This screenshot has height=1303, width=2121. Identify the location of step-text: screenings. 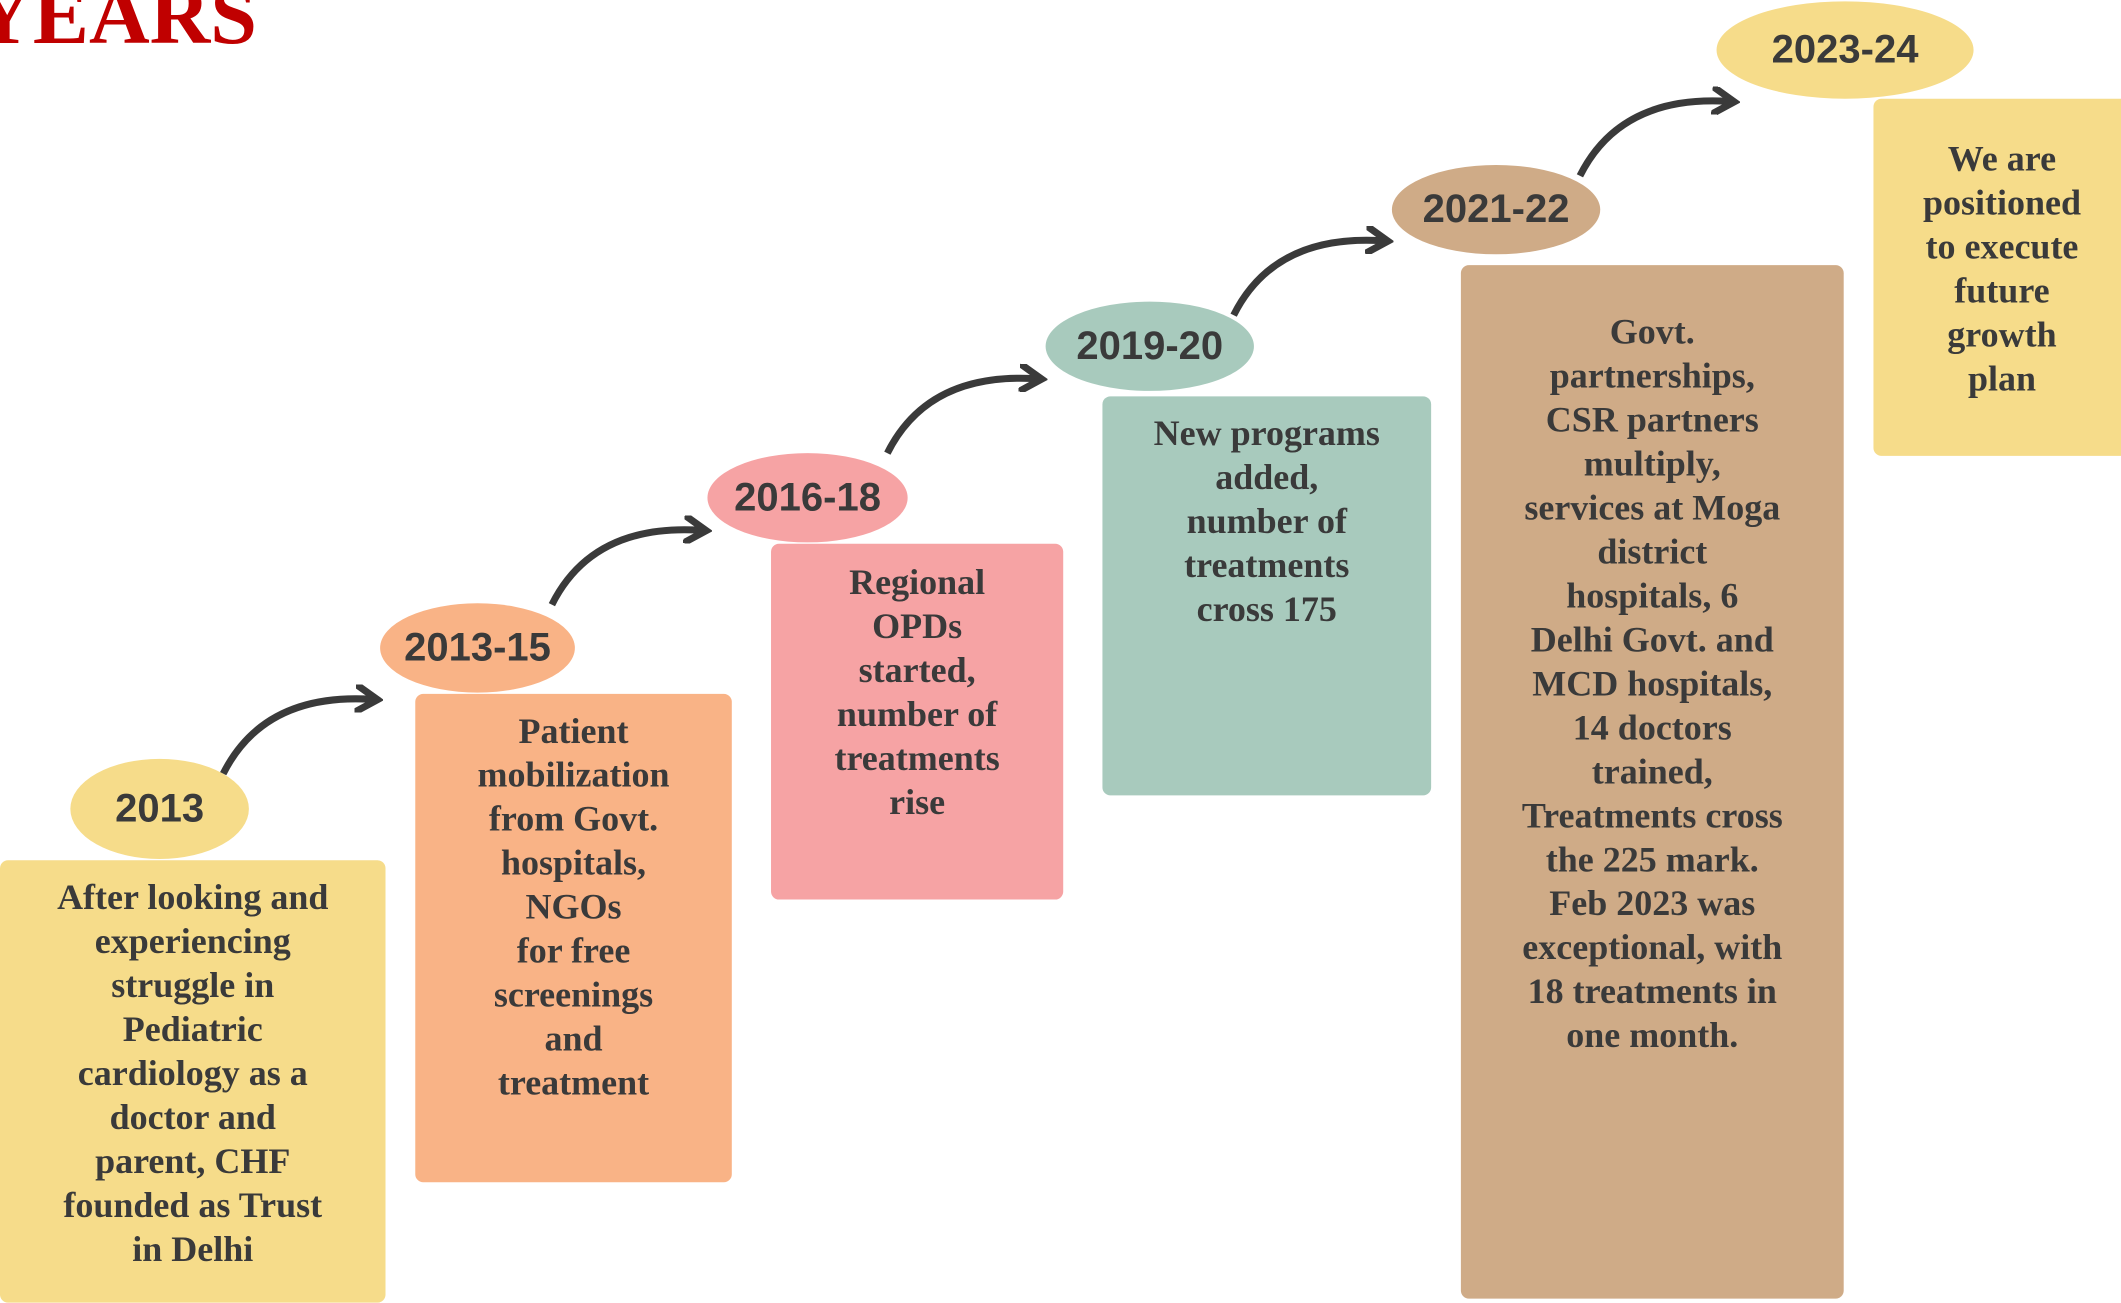
(573, 995).